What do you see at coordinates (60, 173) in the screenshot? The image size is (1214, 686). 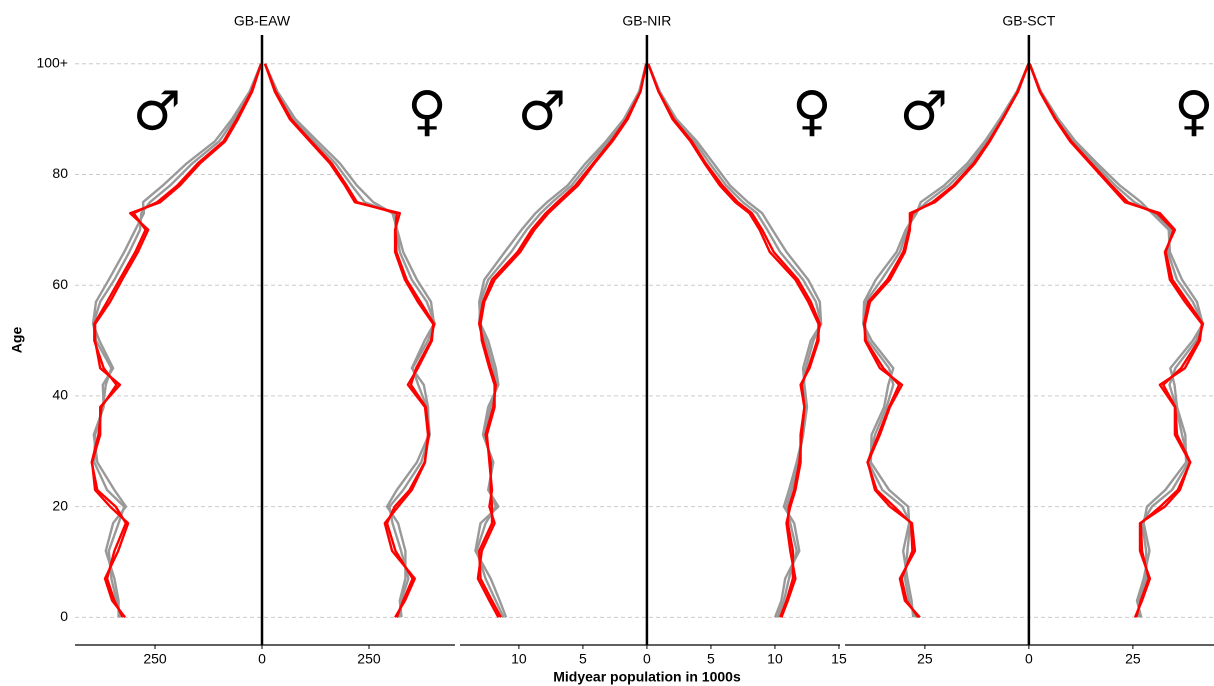 I see `y-tick-label: 80` at bounding box center [60, 173].